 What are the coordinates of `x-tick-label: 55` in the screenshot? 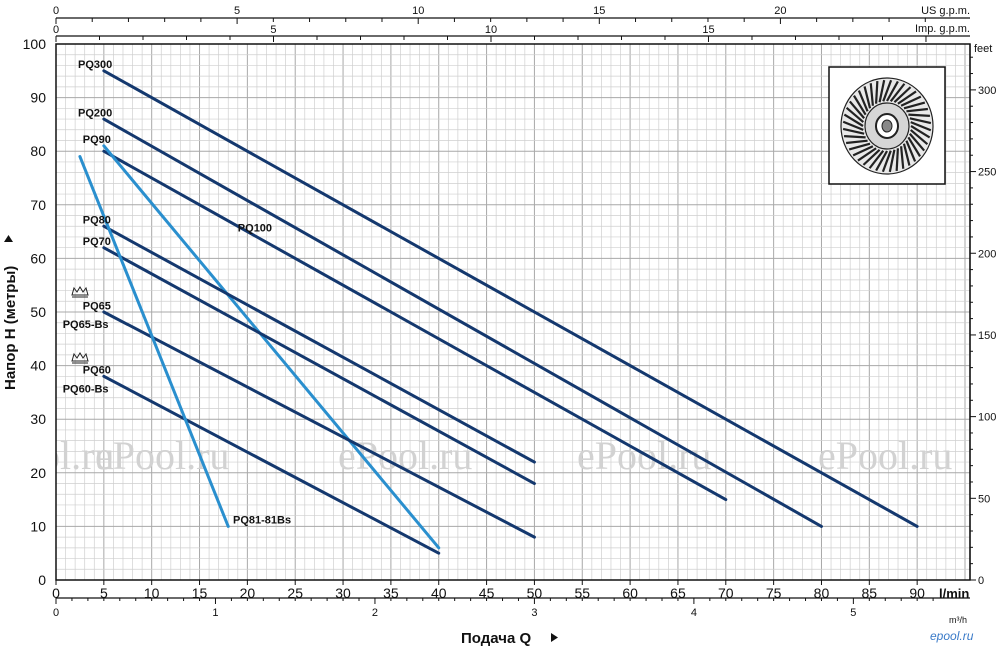 It's located at (582, 593).